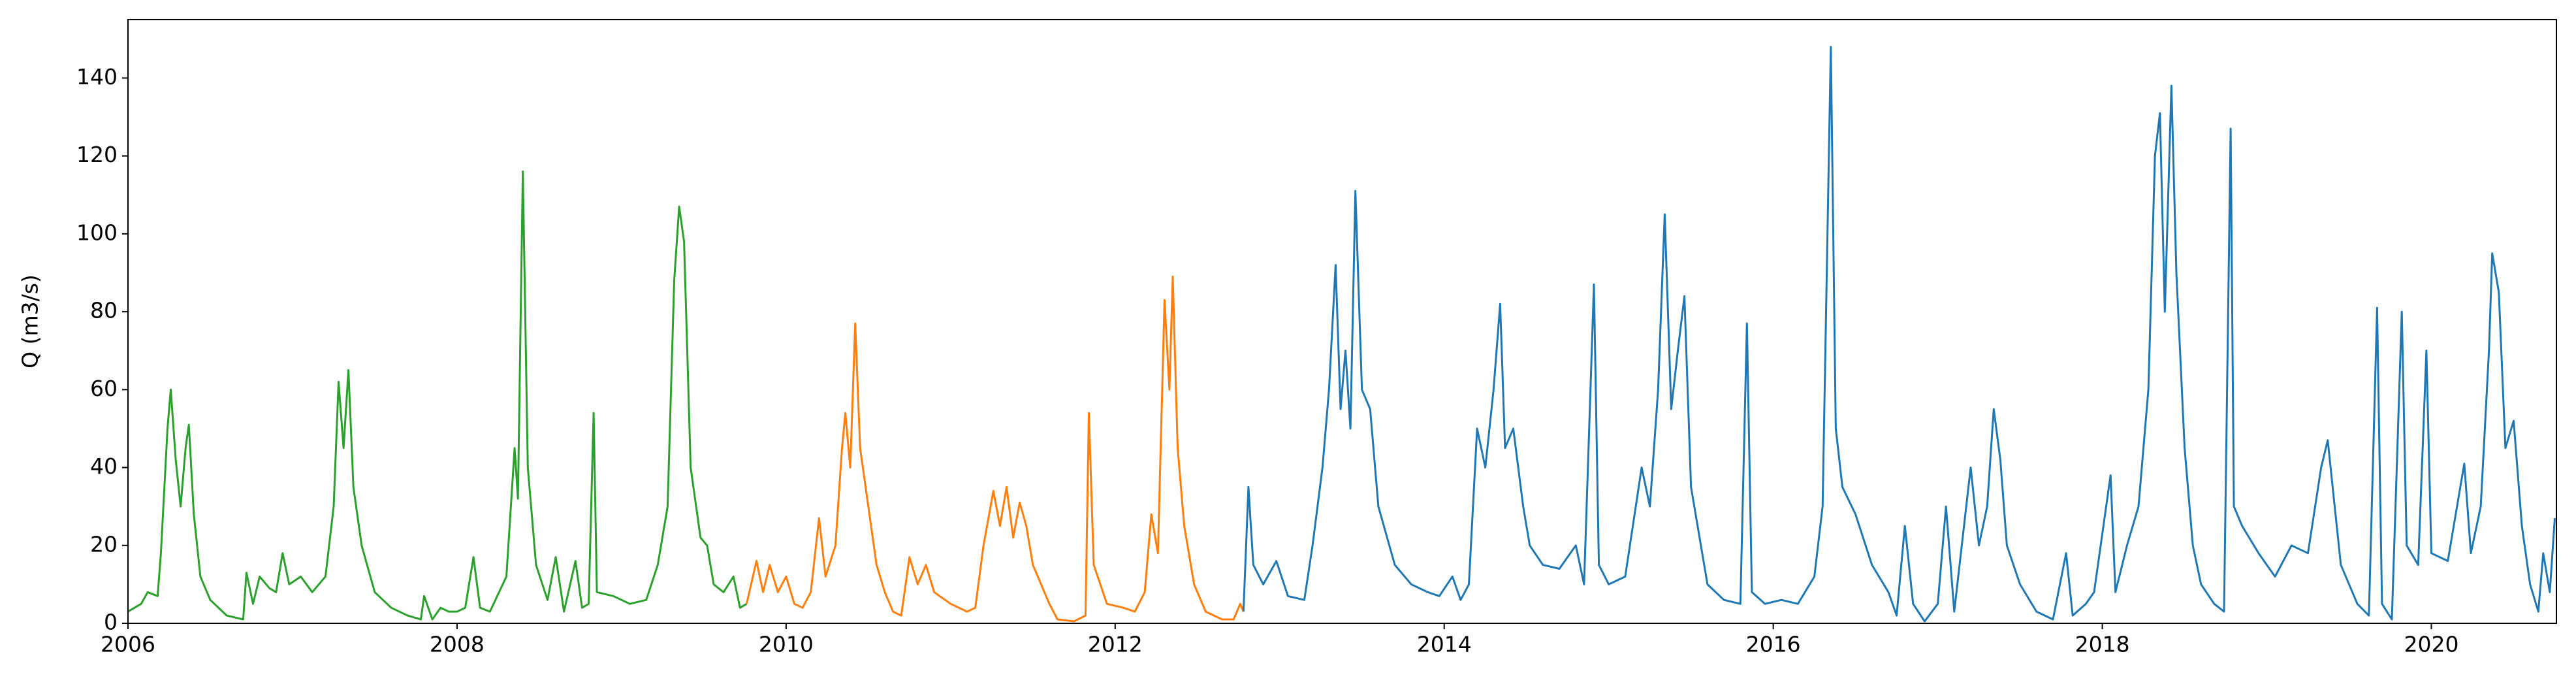  Describe the element at coordinates (104, 388) in the screenshot. I see `y-tick-label: 60` at that location.